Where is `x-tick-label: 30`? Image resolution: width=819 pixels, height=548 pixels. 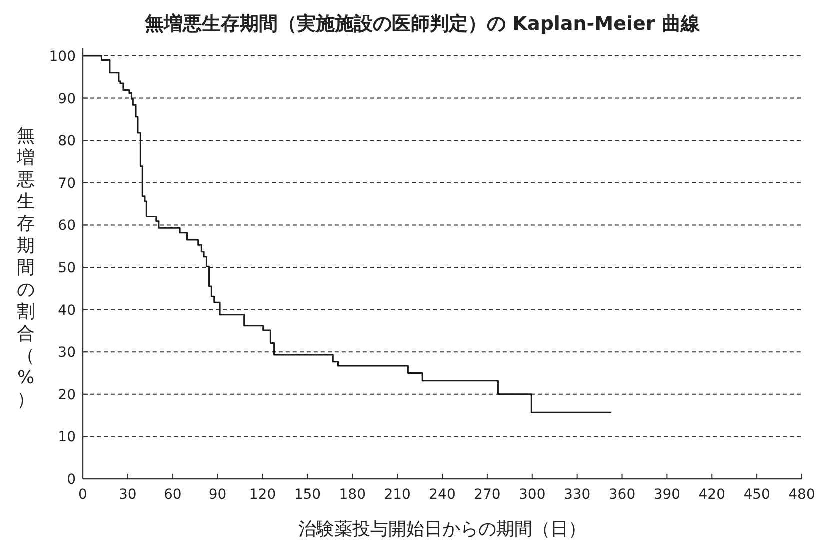
x-tick-label: 30 is located at coordinates (128, 495).